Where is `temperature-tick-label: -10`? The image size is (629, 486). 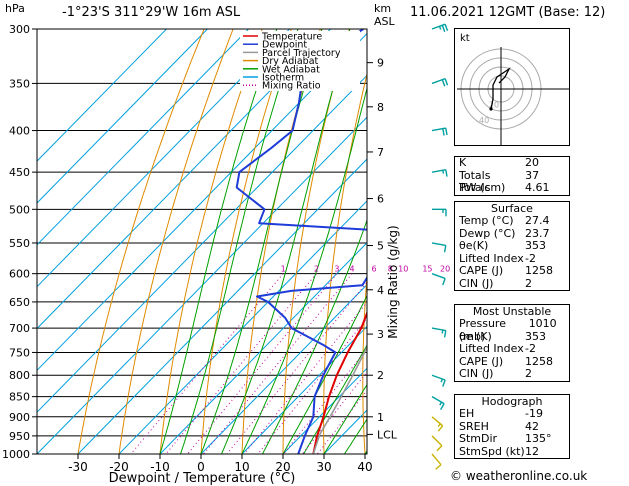 temperature-tick-label: -10 is located at coordinates (160, 467).